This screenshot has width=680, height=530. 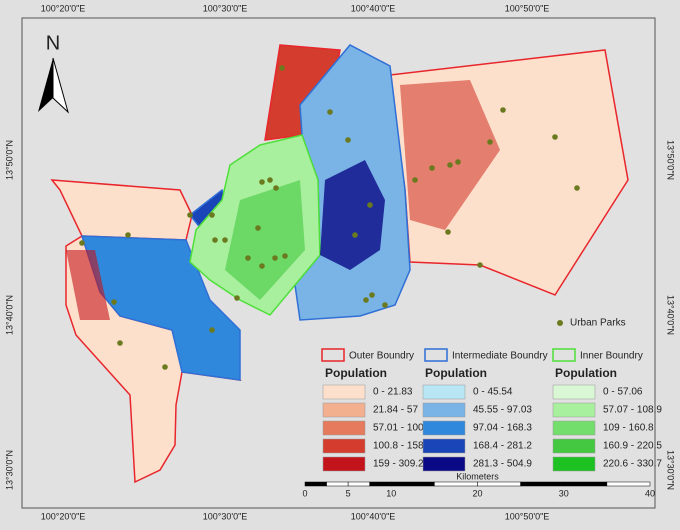 I want to click on legend-label: 57.07 - 108.9, so click(x=632, y=410).